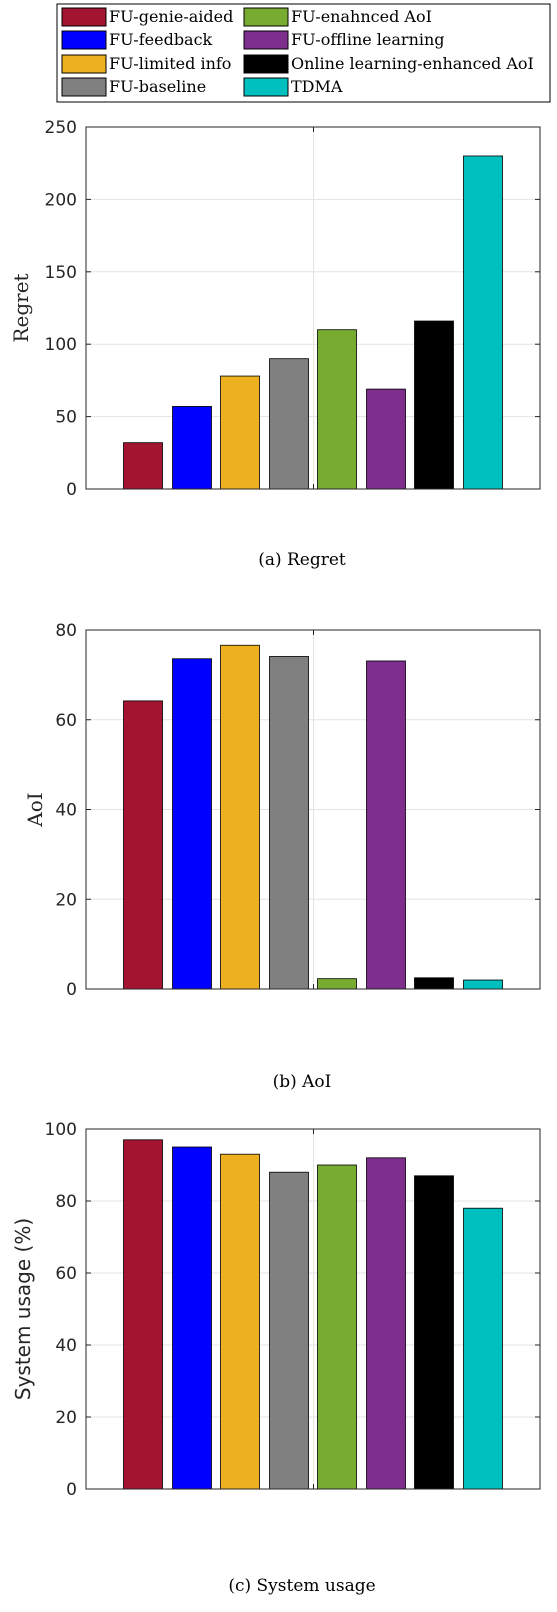 The width and height of the screenshot is (557, 1612). Describe the element at coordinates (23, 1309) in the screenshot. I see `y-axis-label: System usage (%)` at that location.